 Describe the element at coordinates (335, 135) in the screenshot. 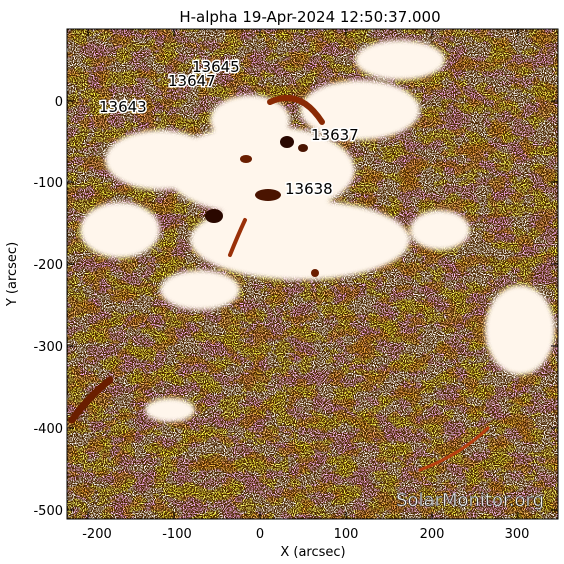

I see `ar-label-13637: 13637` at that location.